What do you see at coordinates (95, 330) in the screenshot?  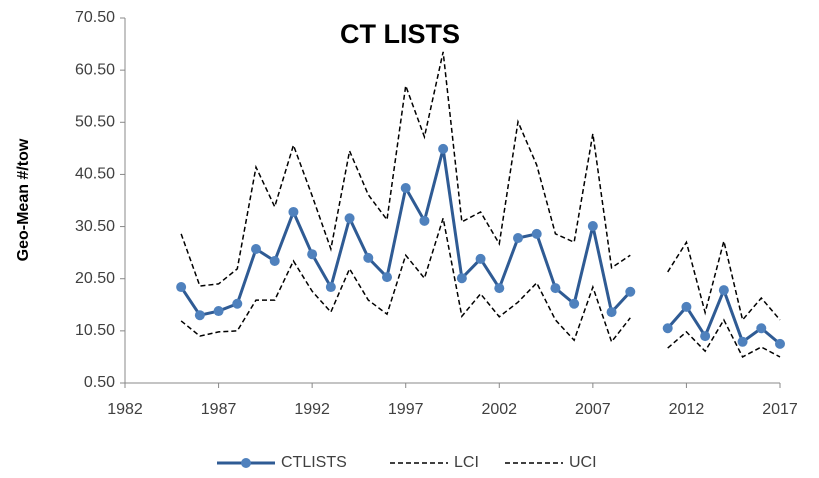 I see `y-tick-label: 10.50` at bounding box center [95, 330].